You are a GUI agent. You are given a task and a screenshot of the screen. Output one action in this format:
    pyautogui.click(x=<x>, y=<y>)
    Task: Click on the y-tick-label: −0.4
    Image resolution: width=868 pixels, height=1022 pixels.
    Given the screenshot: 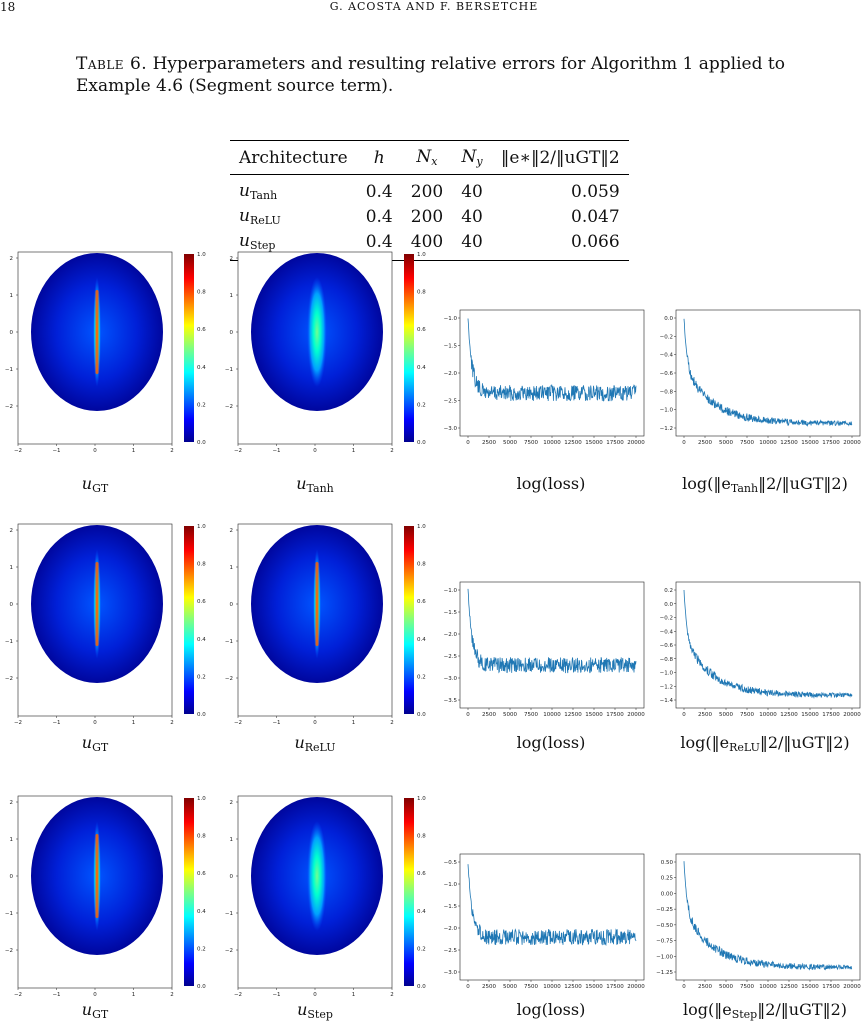 What is the action you would take?
    pyautogui.click(x=667, y=356)
    